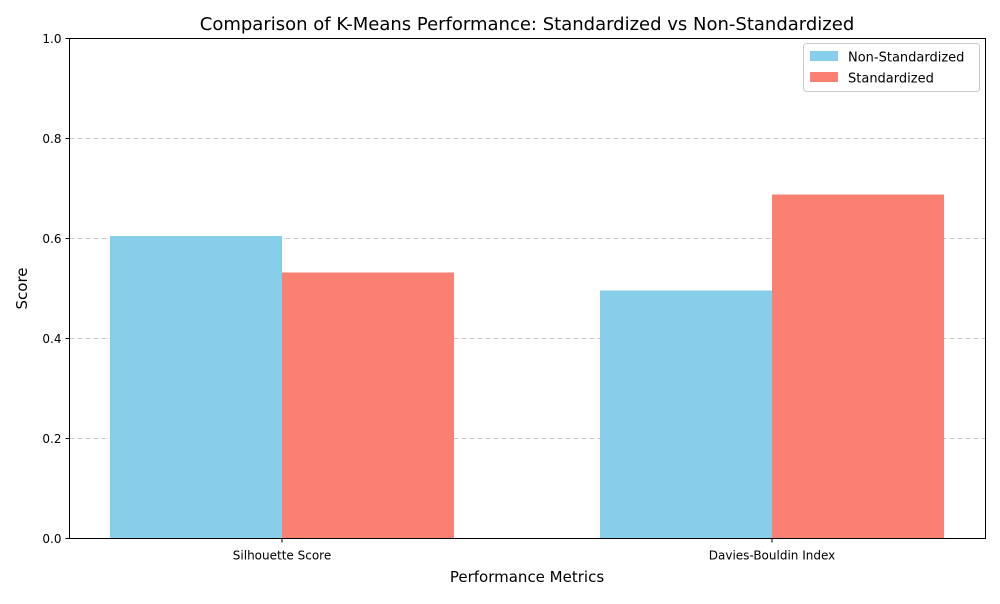 The height and width of the screenshot is (604, 1000). What do you see at coordinates (56, 289) in the screenshot?
I see `y-axis: 0.0 0.2 0.4 0.6 0.8 1.0` at bounding box center [56, 289].